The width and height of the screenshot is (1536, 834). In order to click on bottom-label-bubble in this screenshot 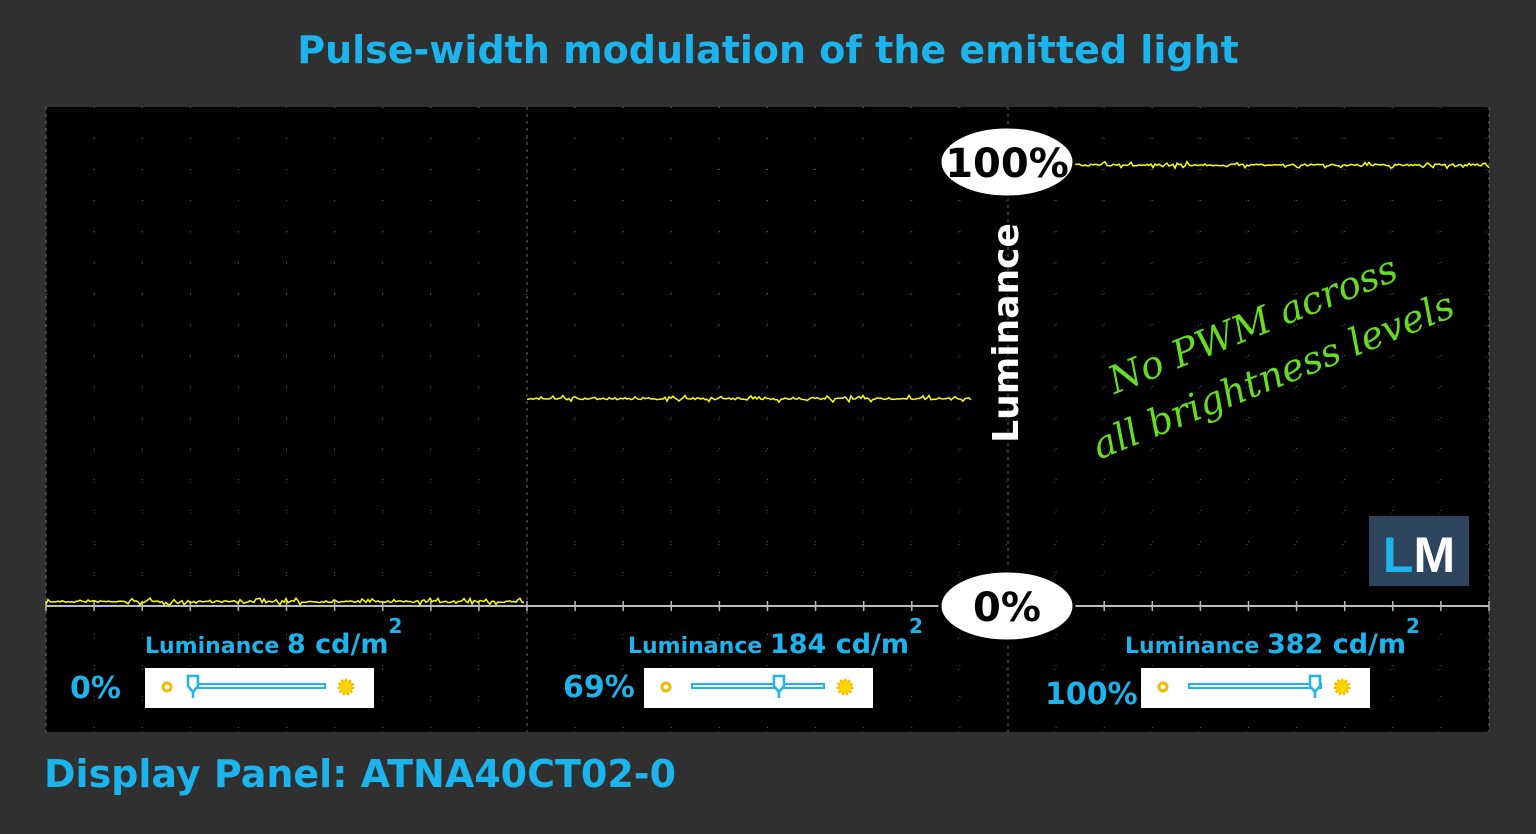, I will do `click(1007, 606)`.